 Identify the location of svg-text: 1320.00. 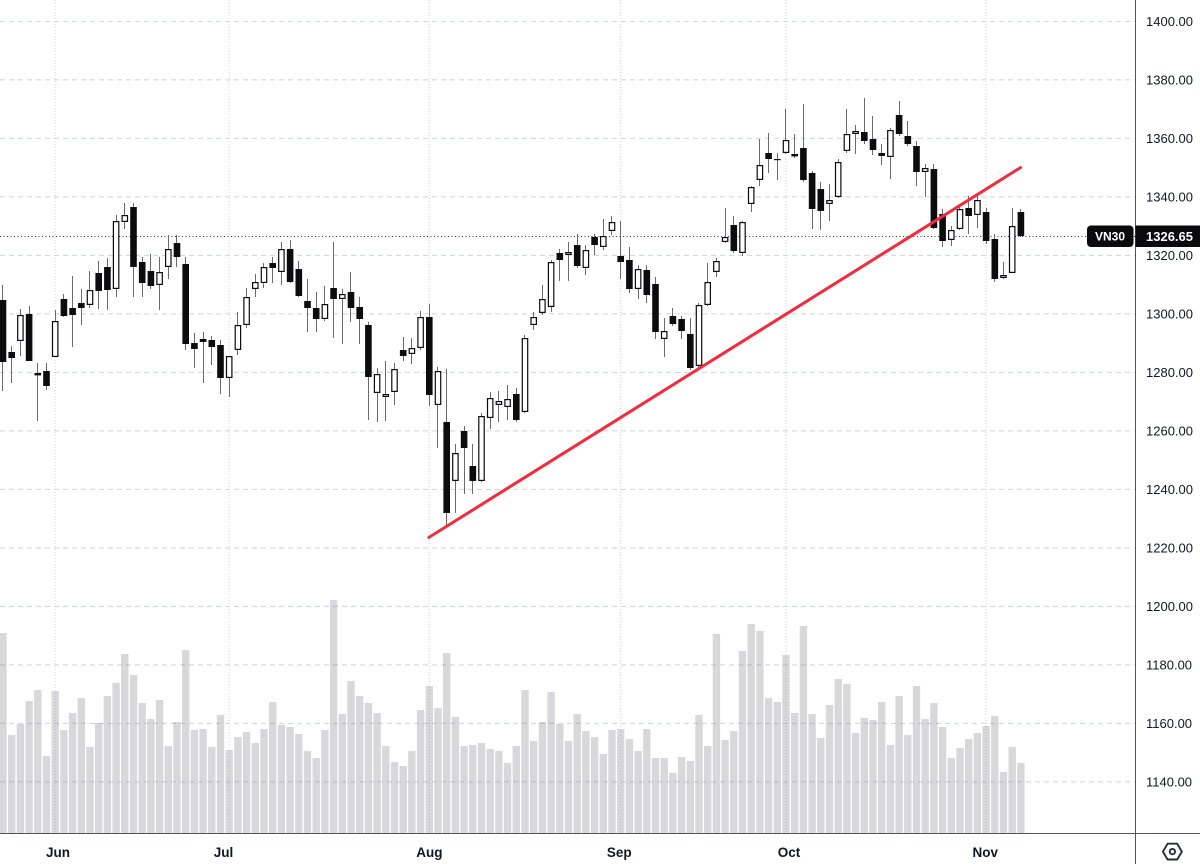
(1169, 255).